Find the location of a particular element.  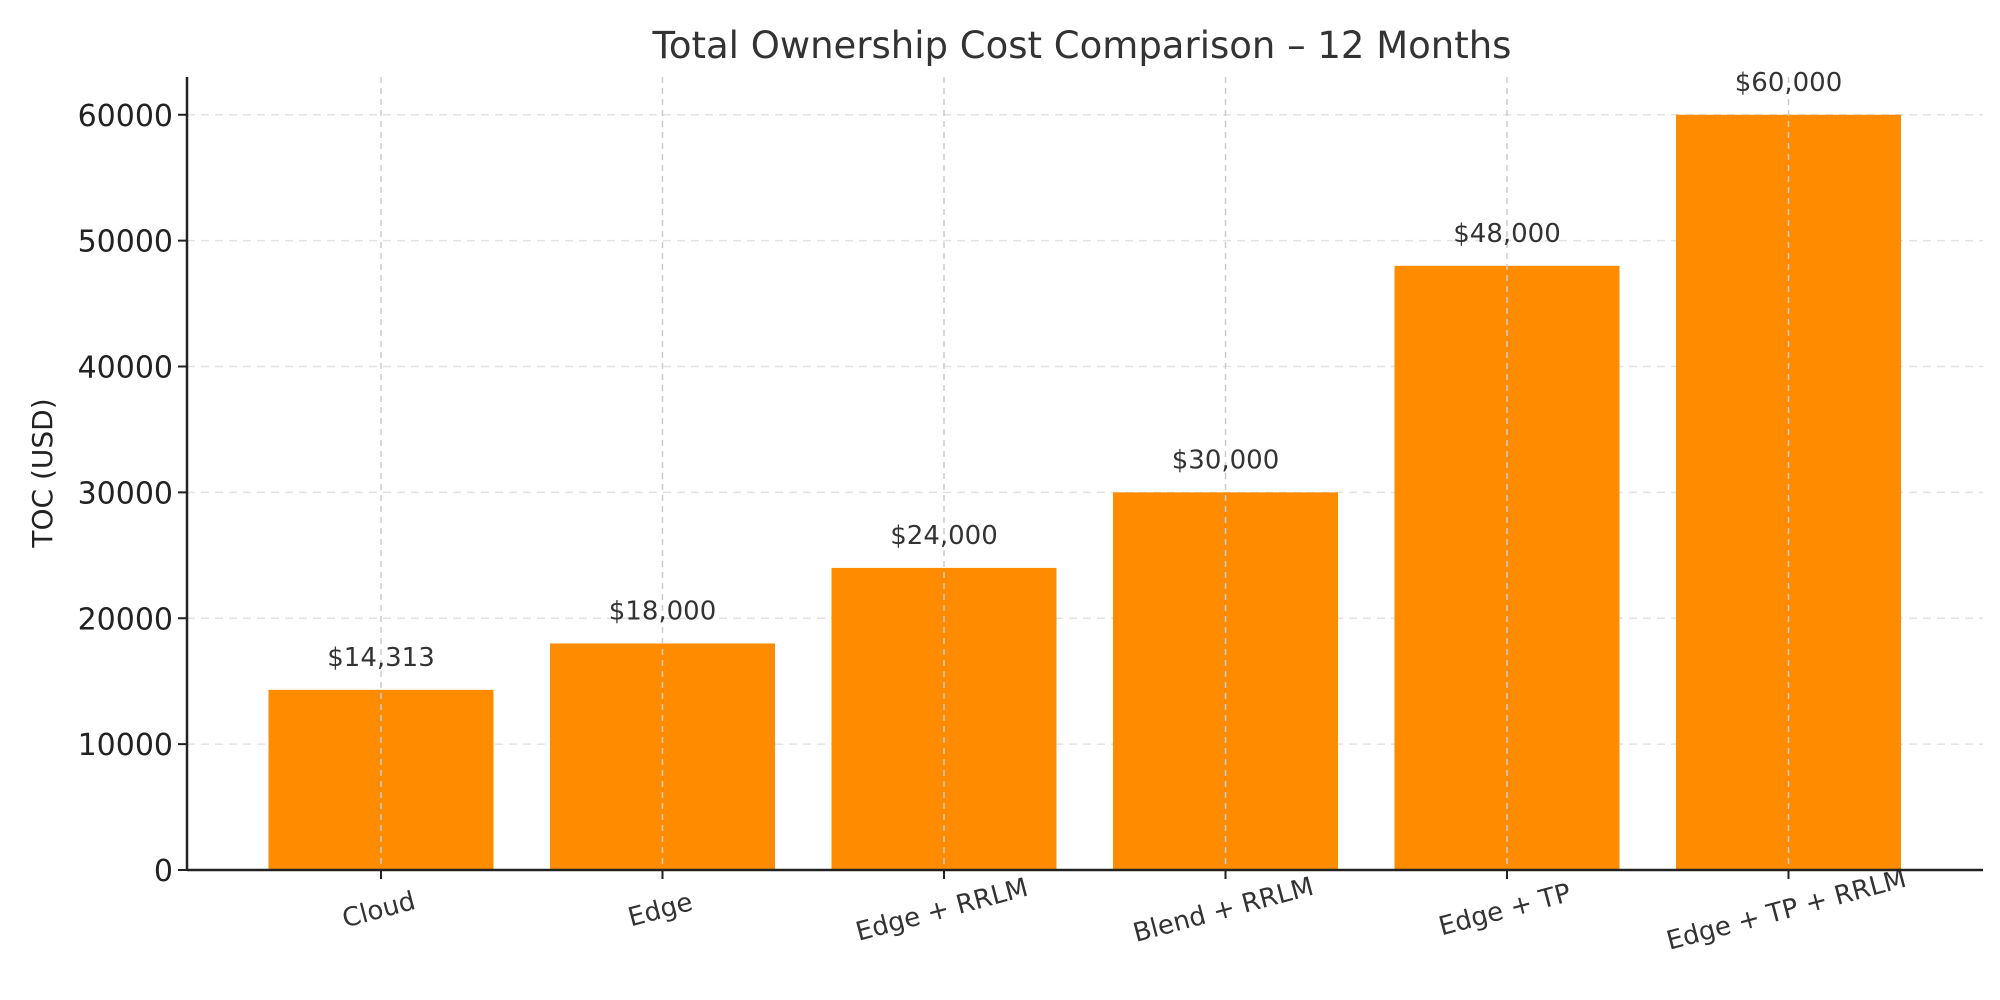

x-tick-label: Blend + RRLM is located at coordinates (1223, 910).